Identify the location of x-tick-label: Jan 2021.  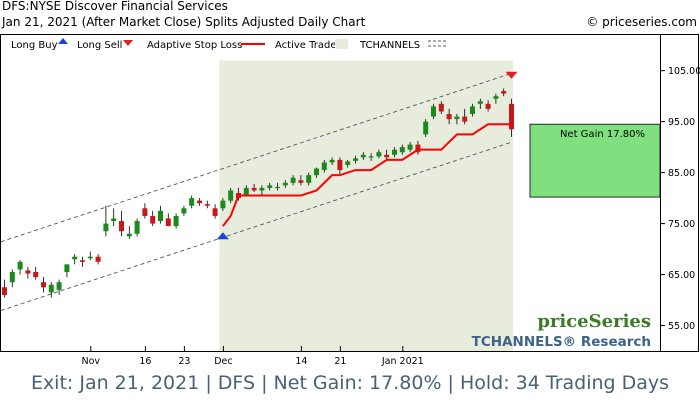
(402, 361).